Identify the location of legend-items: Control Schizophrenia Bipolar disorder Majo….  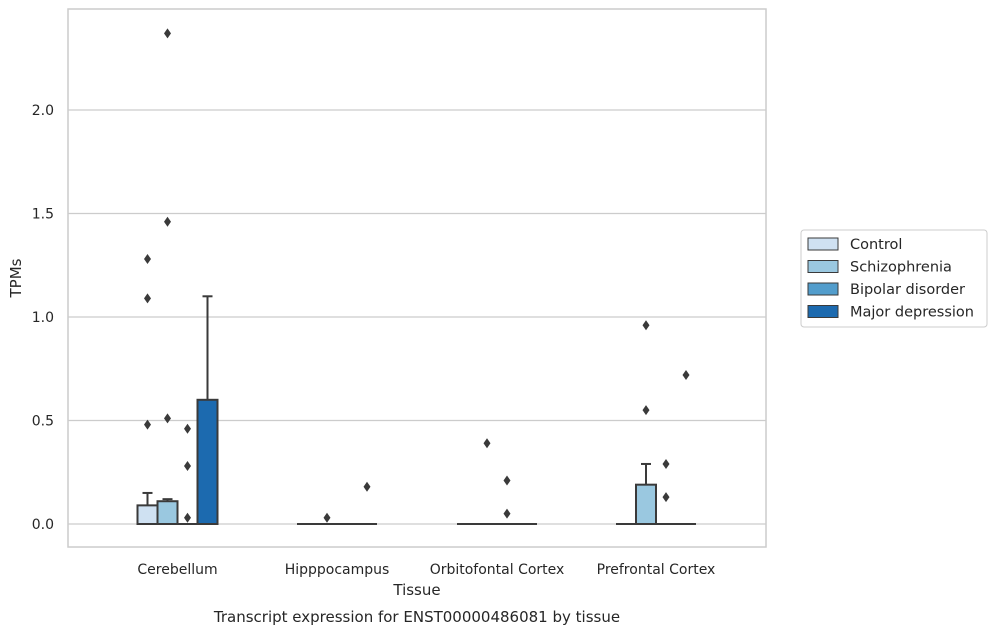
(890, 279).